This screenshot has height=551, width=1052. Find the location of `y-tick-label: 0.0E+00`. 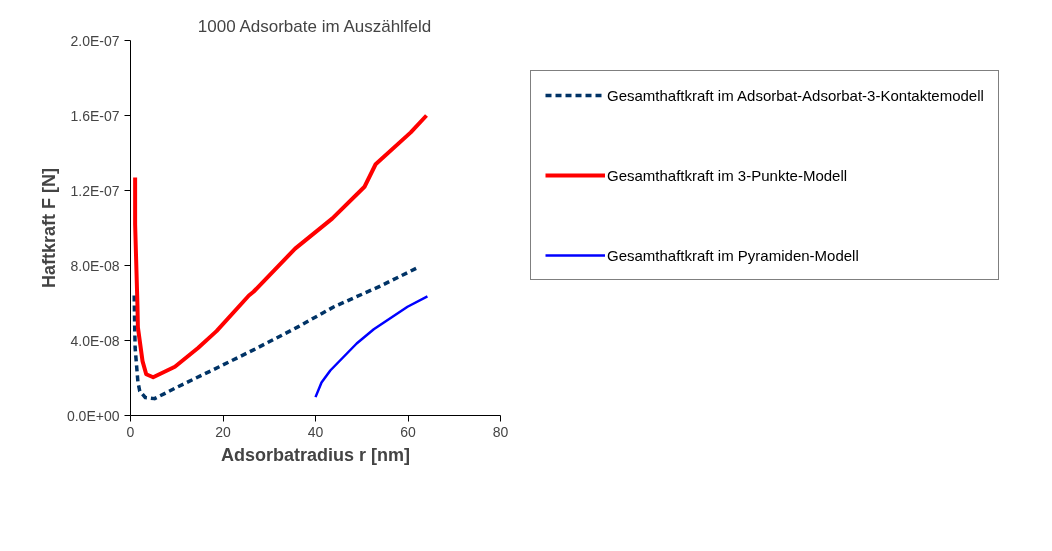

y-tick-label: 0.0E+00 is located at coordinates (93, 415).